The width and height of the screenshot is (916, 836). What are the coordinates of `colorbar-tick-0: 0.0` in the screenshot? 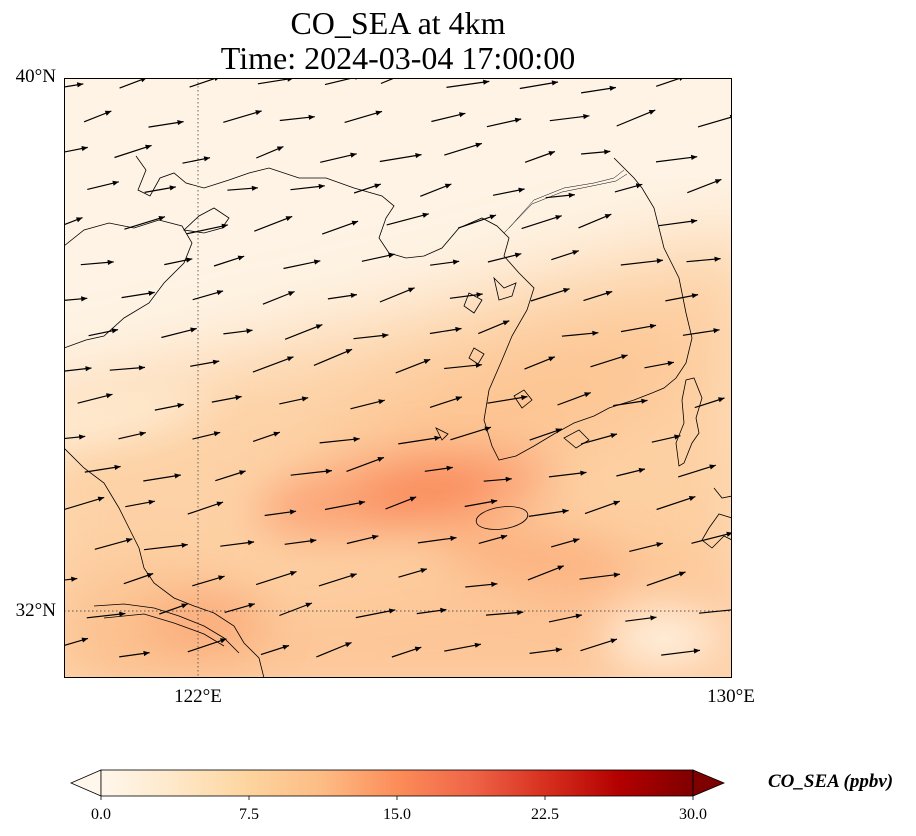 It's located at (101, 814).